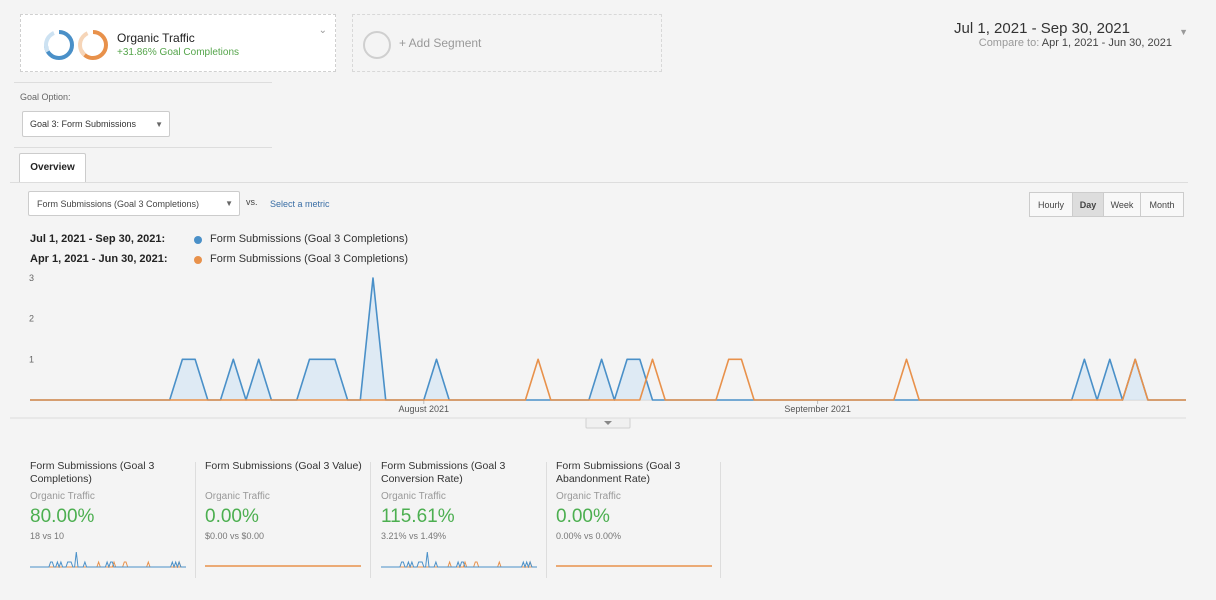 The height and width of the screenshot is (600, 1216). I want to click on metric-select: Form Submissions (Goal 3 Completions) ▼, so click(134, 203).